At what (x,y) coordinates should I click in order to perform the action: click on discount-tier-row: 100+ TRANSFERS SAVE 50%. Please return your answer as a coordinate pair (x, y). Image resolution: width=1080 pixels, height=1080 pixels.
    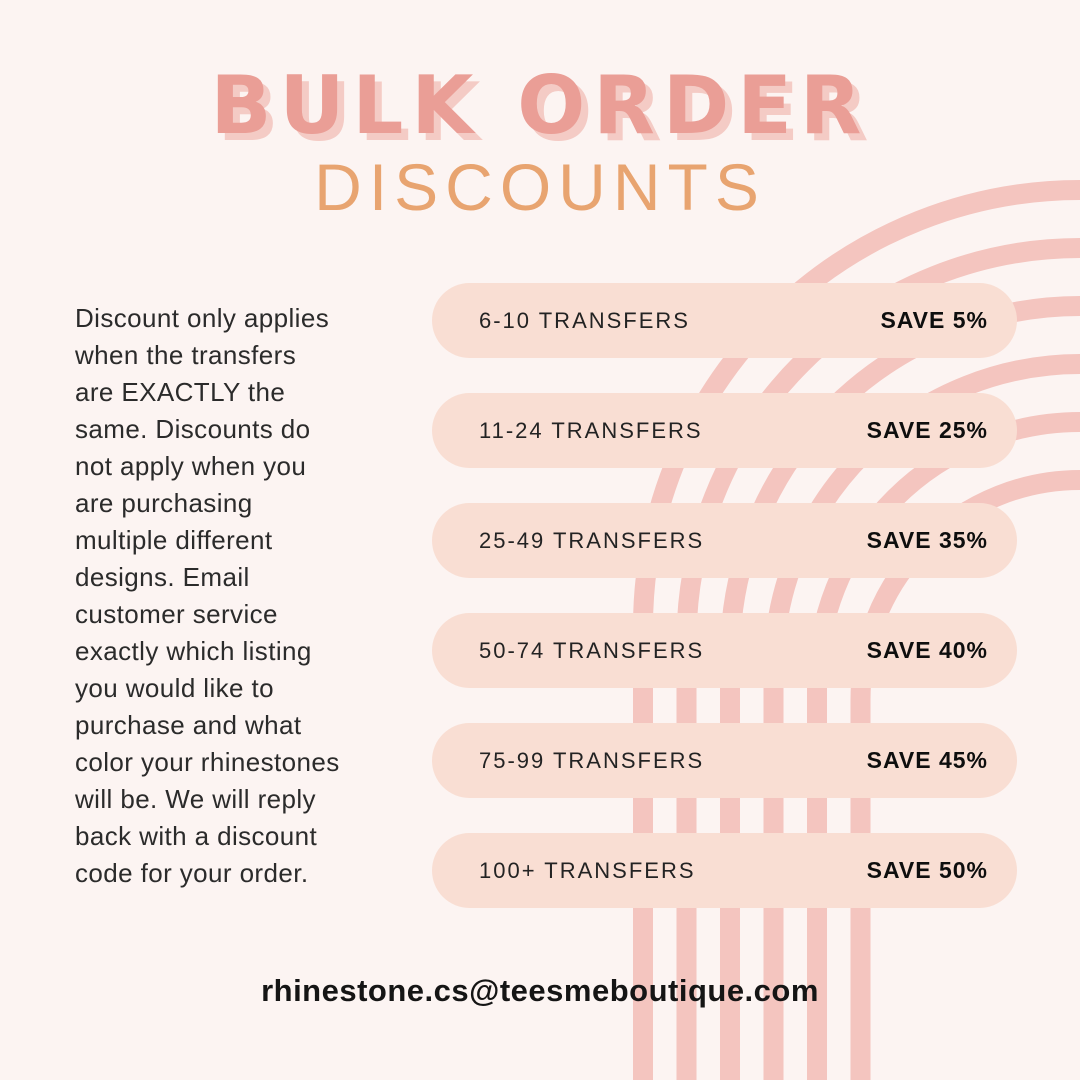
    Looking at the image, I should click on (724, 870).